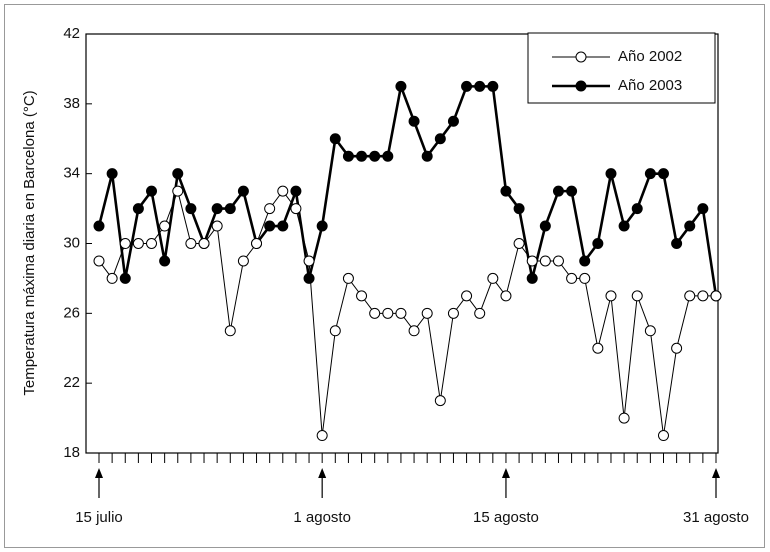 The width and height of the screenshot is (770, 552). Describe the element at coordinates (71, 382) in the screenshot. I see `y-tick-label: 22` at that location.